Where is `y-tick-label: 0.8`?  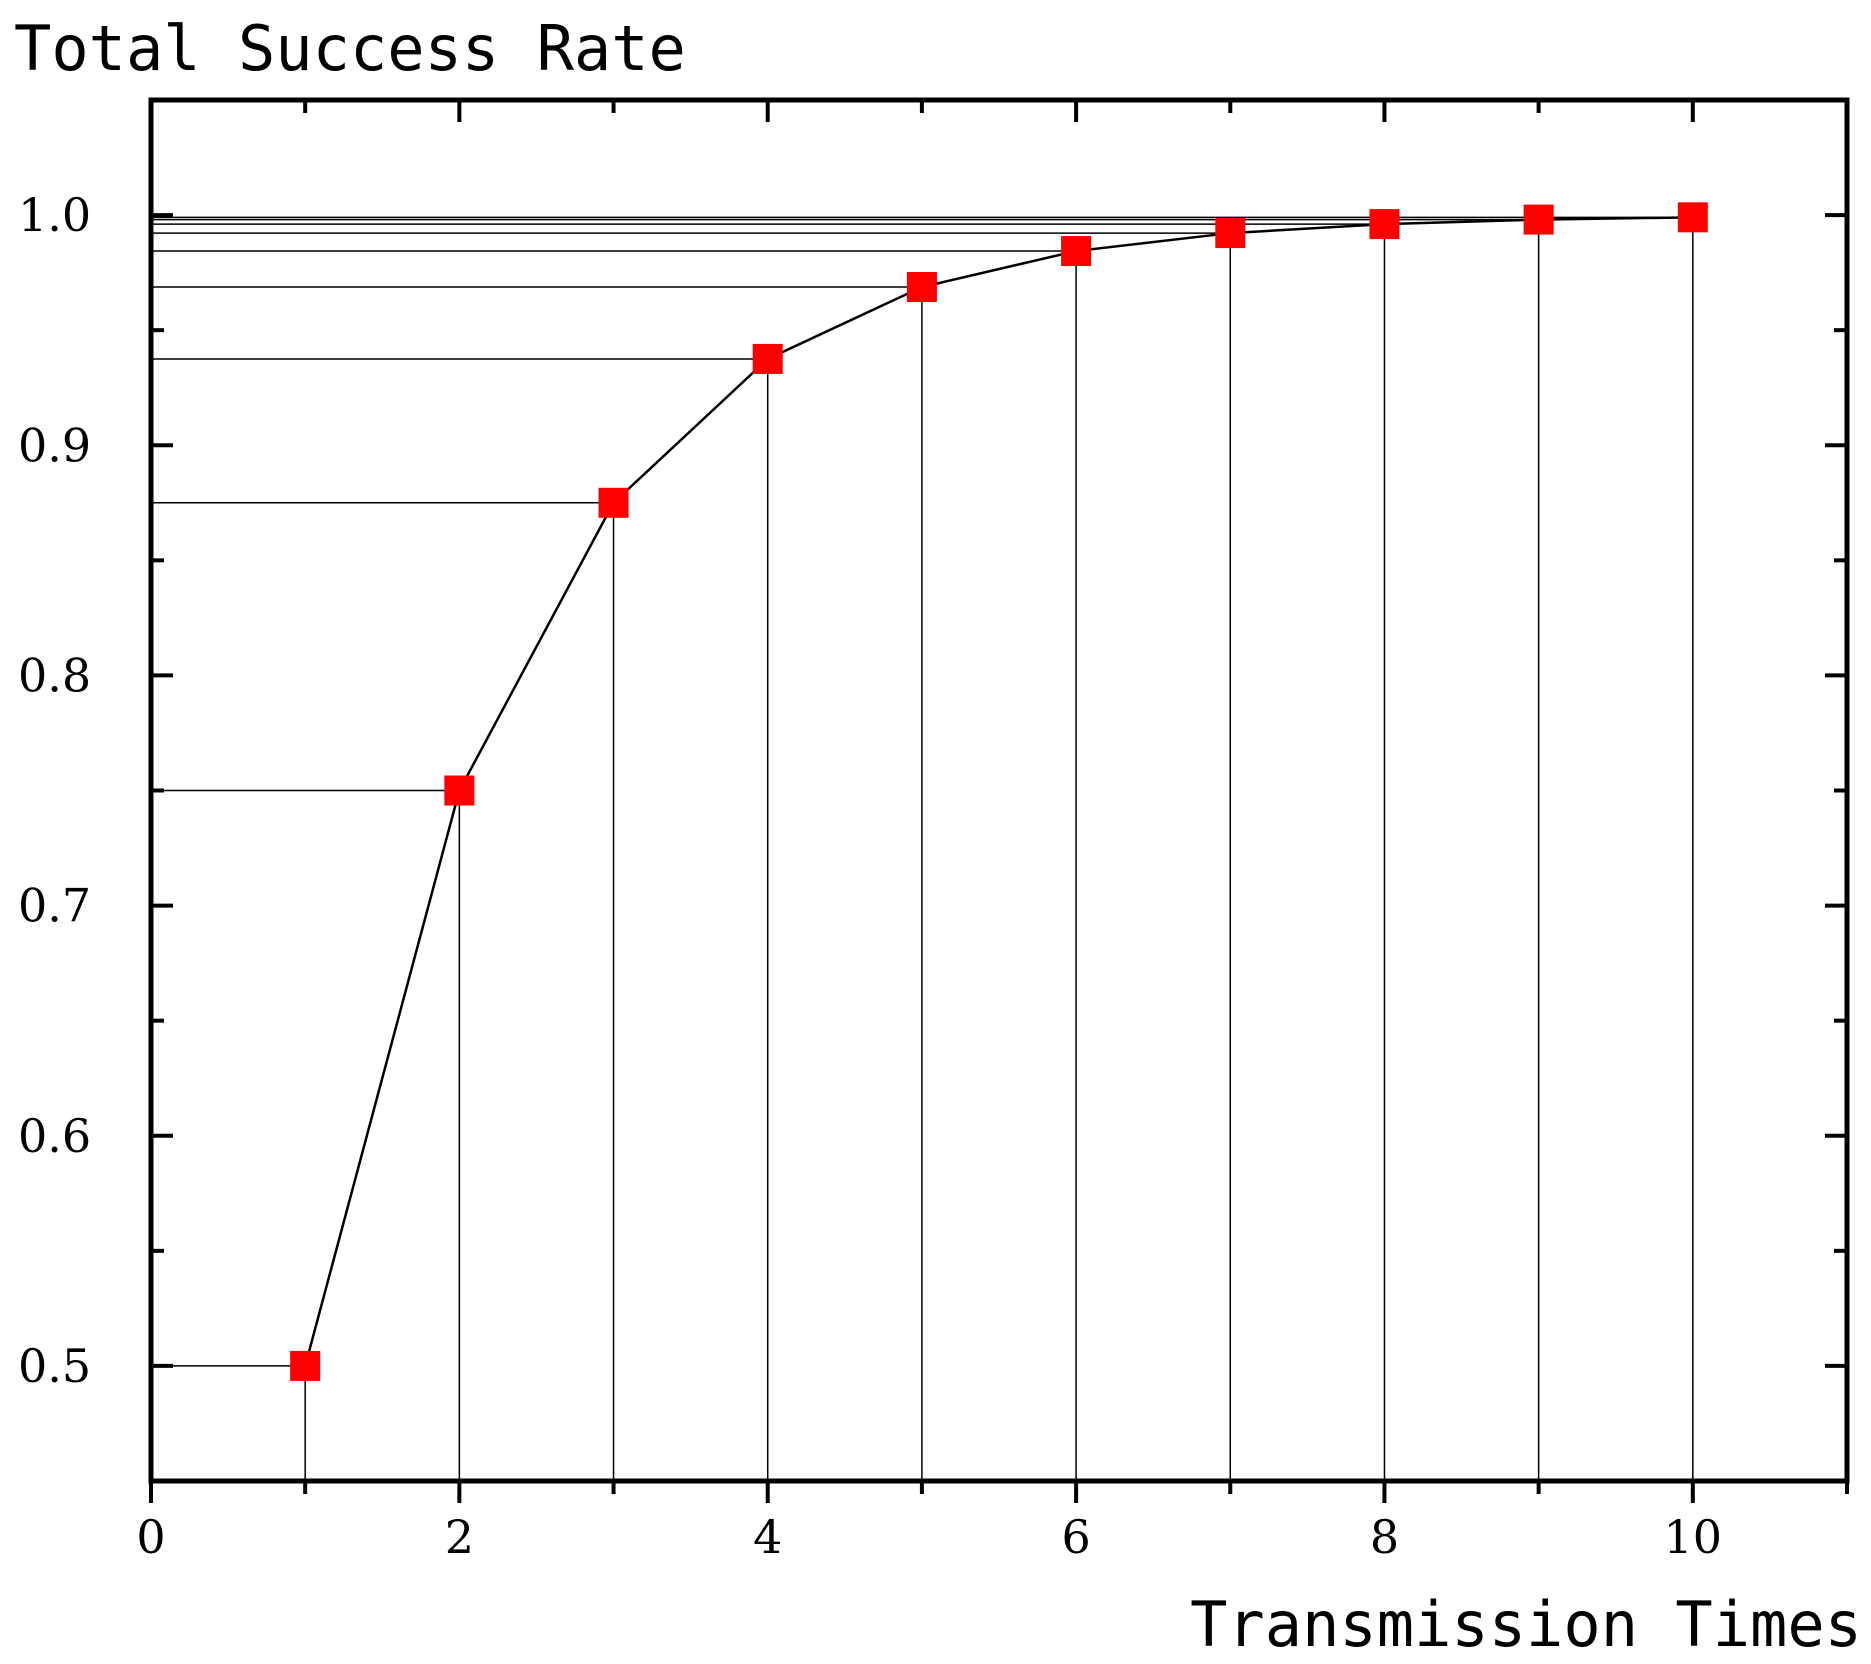
y-tick-label: 0.8 is located at coordinates (54, 675).